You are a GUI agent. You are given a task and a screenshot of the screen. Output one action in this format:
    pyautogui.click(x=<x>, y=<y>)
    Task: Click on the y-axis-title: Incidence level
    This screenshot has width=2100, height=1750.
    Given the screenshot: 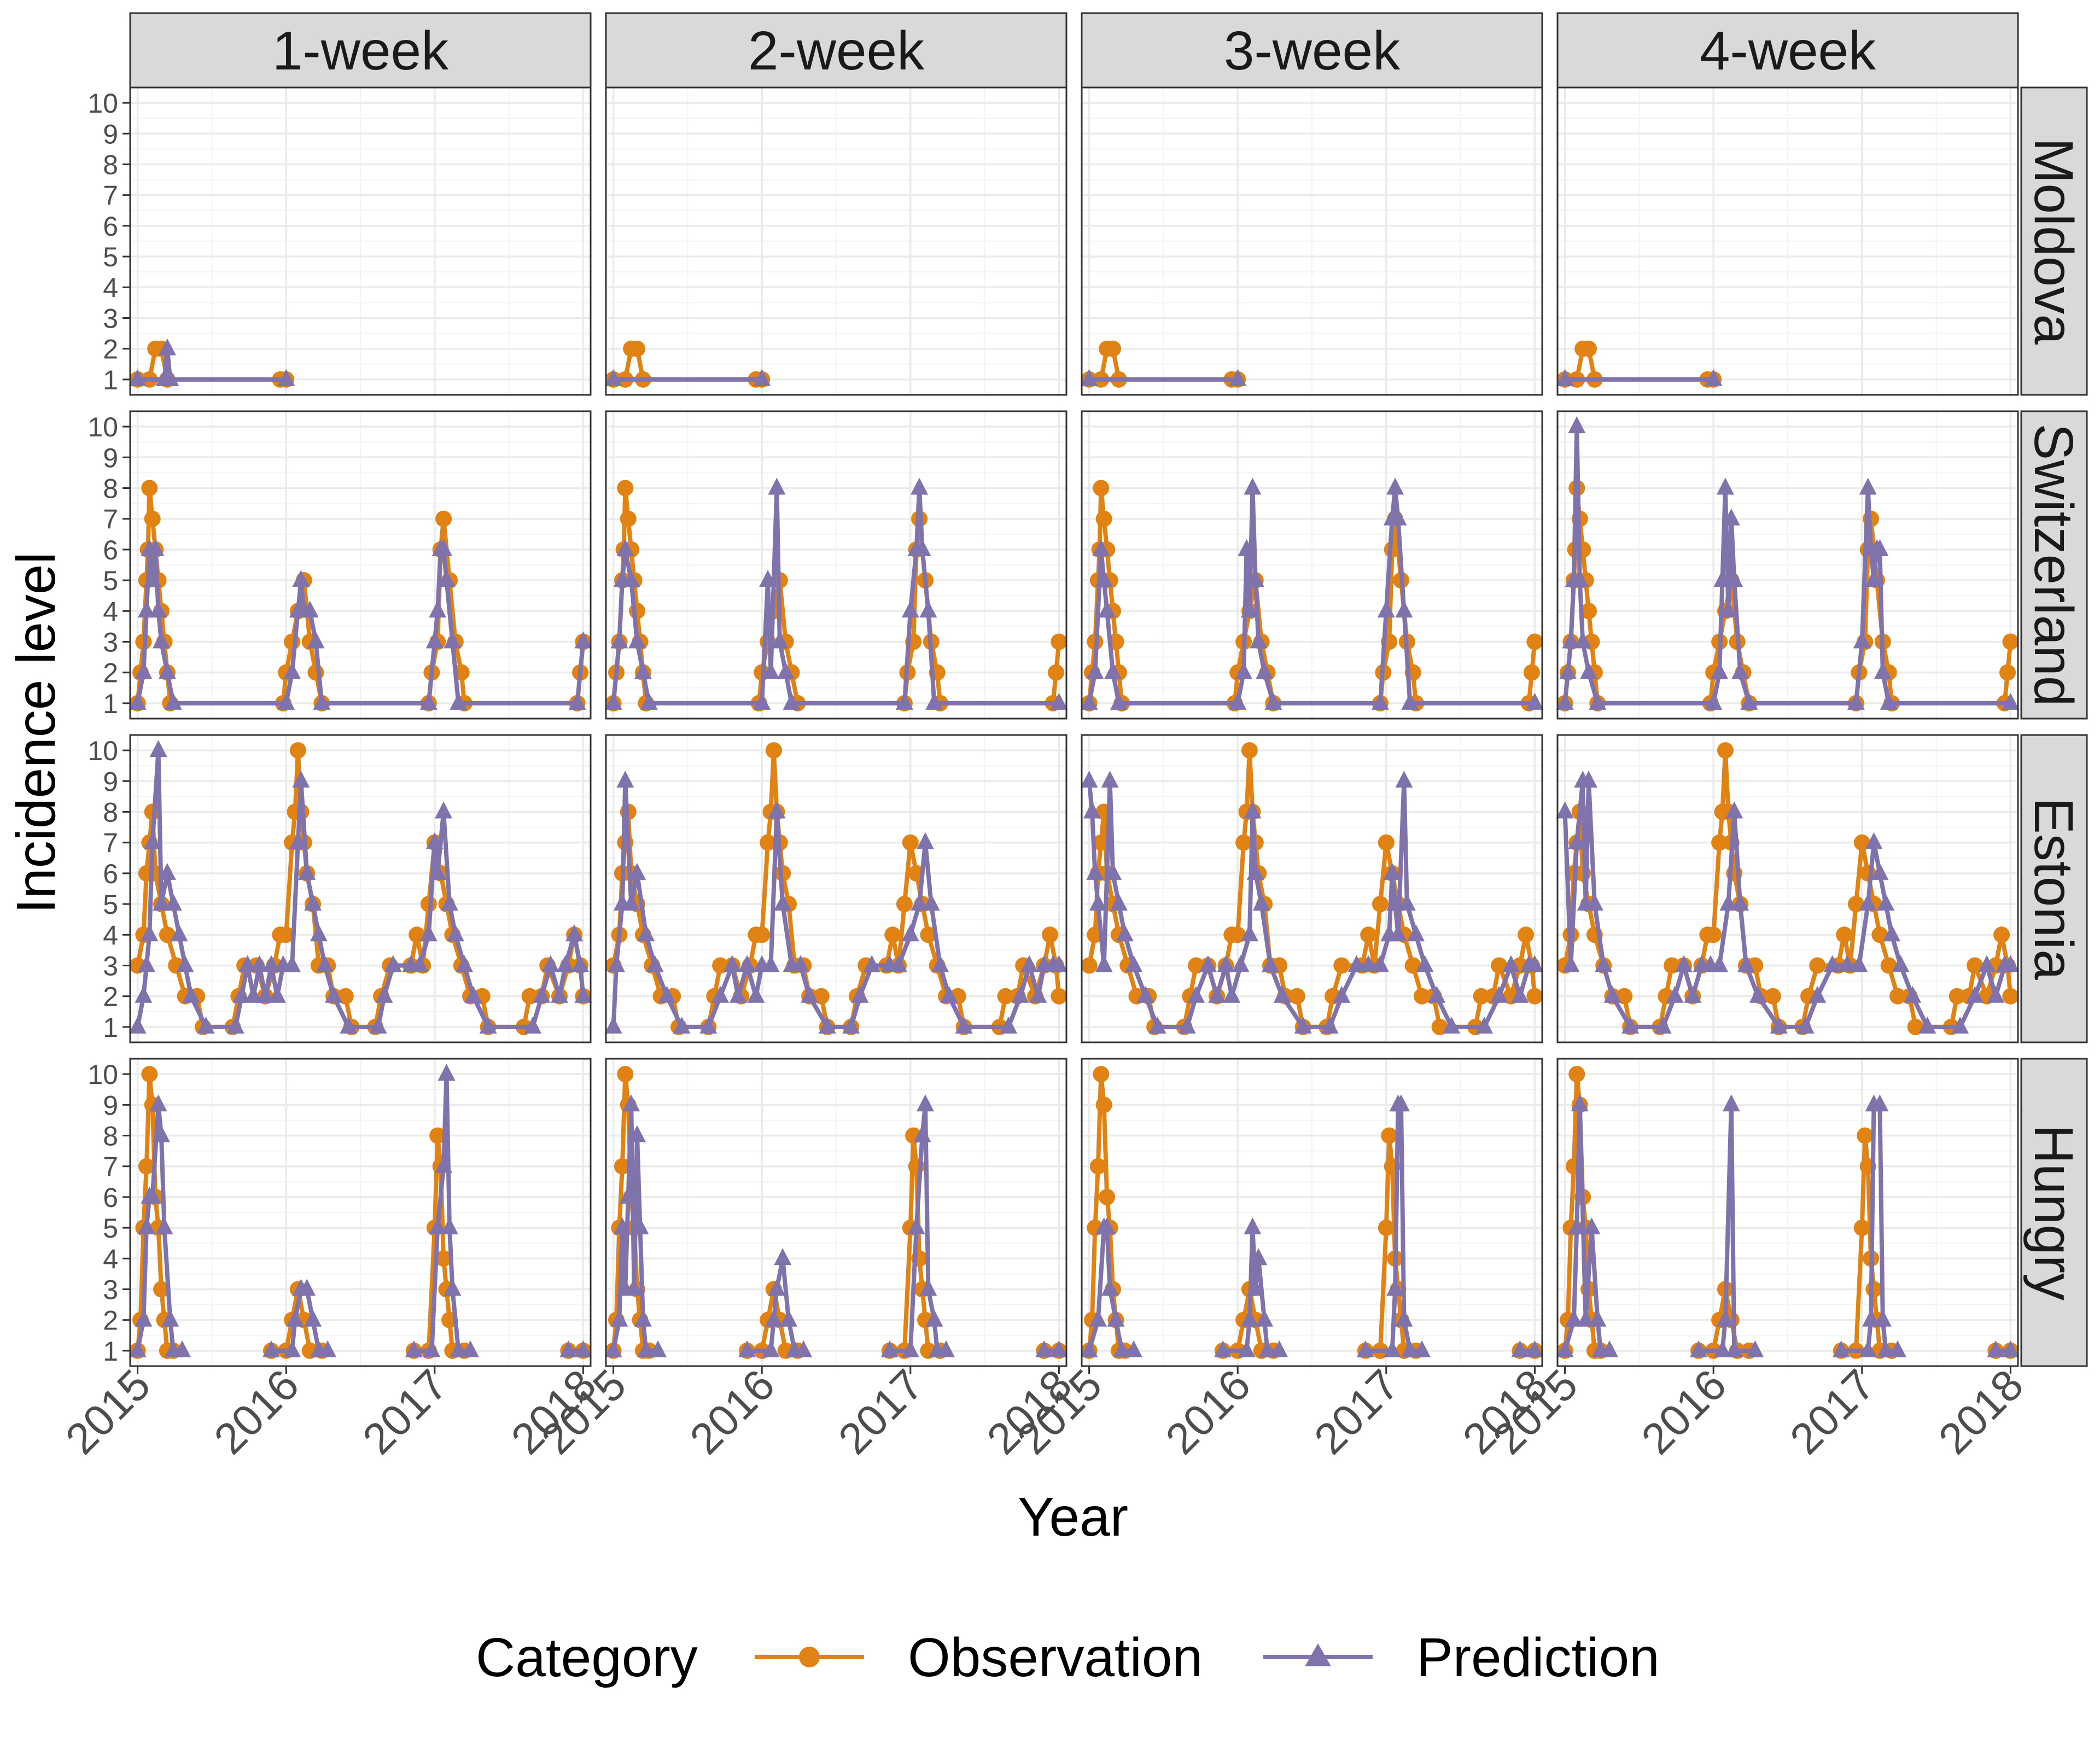 What is the action you would take?
    pyautogui.click(x=36, y=733)
    